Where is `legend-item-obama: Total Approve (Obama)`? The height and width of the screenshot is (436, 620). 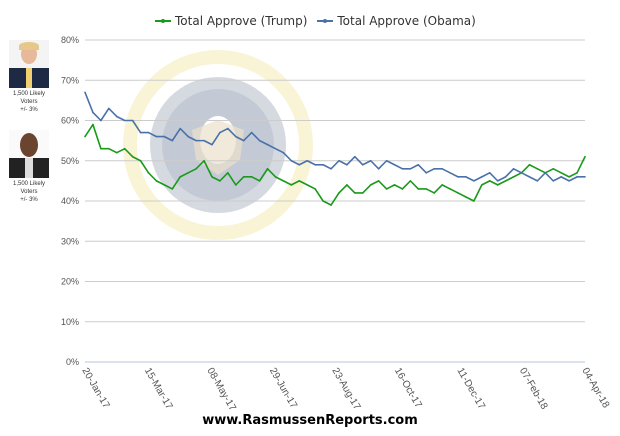
legend-item-obama: Total Approve (Obama) is located at coordinates (396, 21).